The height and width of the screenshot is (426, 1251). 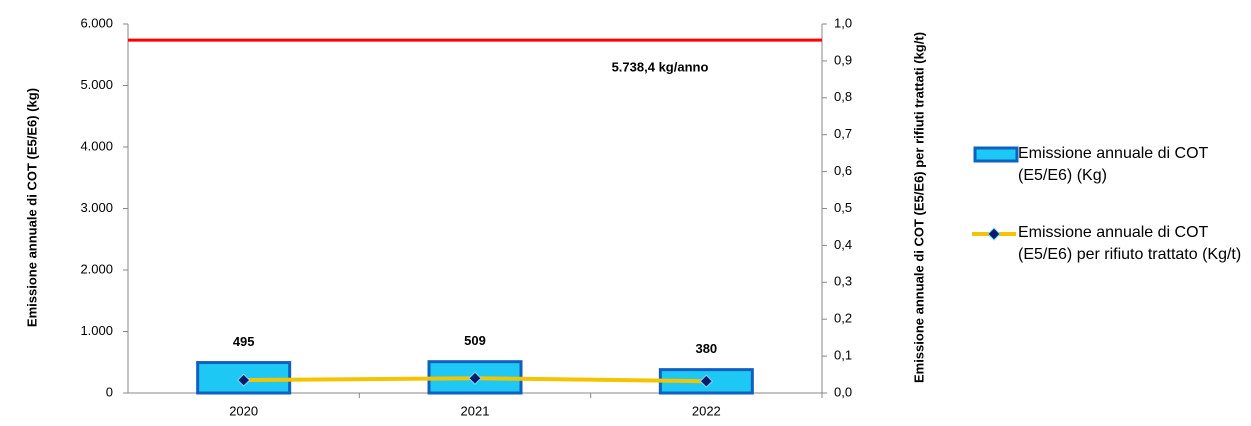 What do you see at coordinates (994, 234) in the screenshot?
I see `legend-marker` at bounding box center [994, 234].